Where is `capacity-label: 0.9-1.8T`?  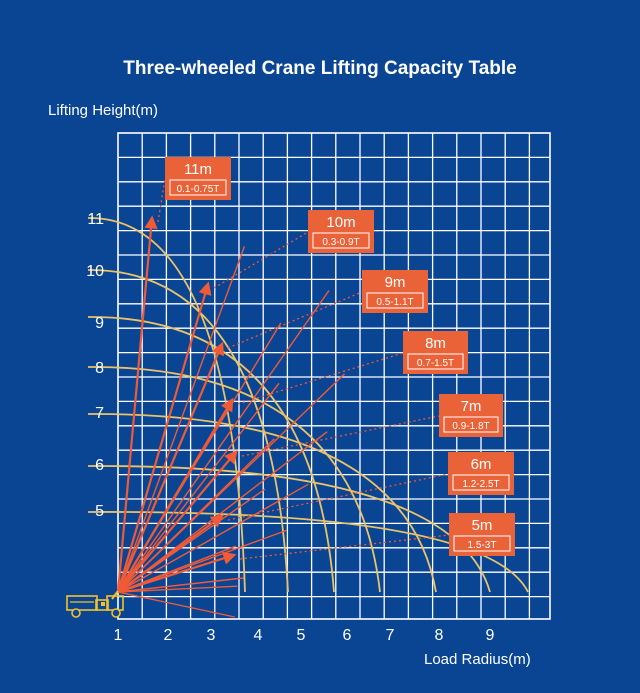
capacity-label: 0.9-1.8T is located at coordinates (470, 426).